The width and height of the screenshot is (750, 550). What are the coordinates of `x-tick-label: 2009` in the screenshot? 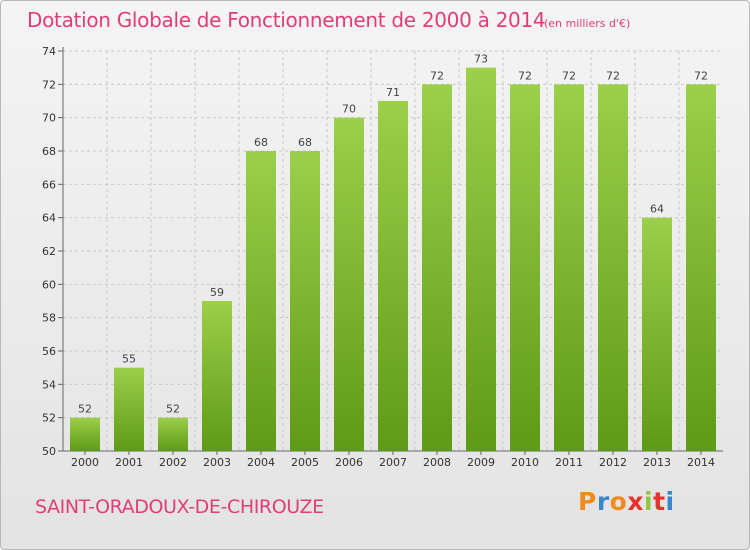 It's located at (481, 462).